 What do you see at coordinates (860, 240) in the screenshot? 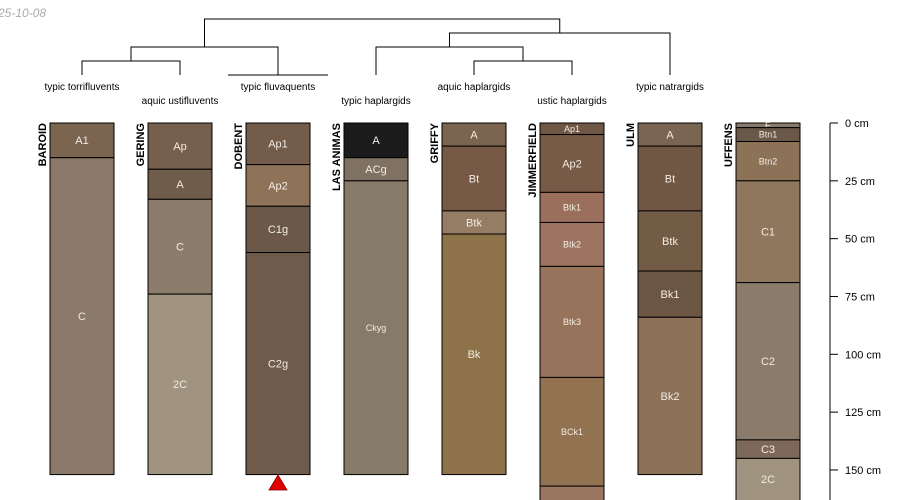
I see `depth-axis-label: 50 cm` at bounding box center [860, 240].